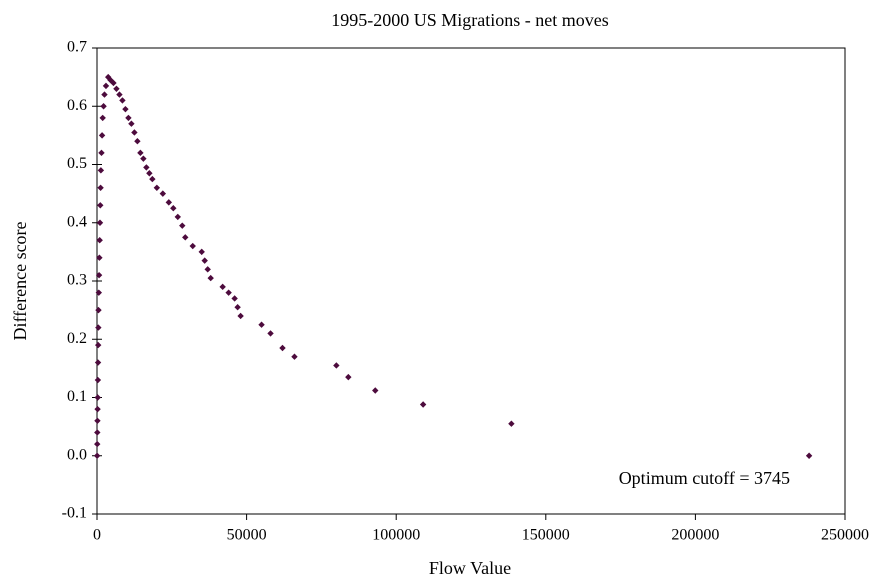 The width and height of the screenshot is (881, 588). What do you see at coordinates (77, 338) in the screenshot?
I see `y-tick-label: 0.2` at bounding box center [77, 338].